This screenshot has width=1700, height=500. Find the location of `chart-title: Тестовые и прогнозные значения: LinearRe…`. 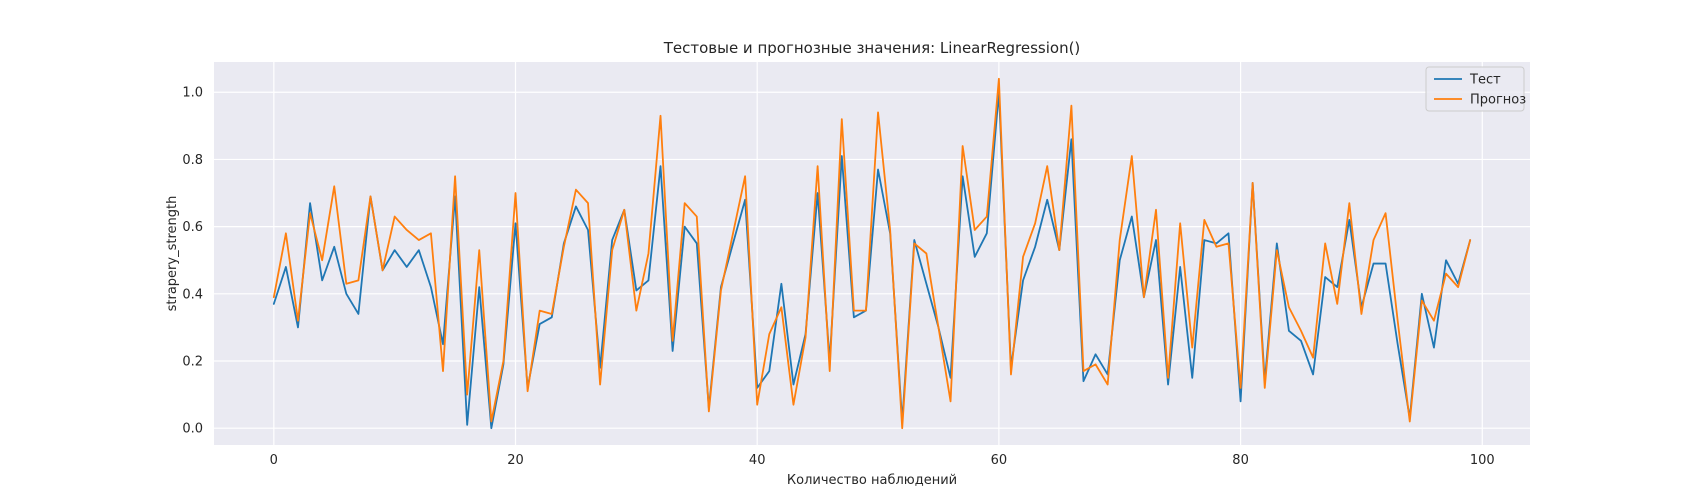

chart-title: Тестовые и прогнозные значения: LinearRe… is located at coordinates (872, 48).